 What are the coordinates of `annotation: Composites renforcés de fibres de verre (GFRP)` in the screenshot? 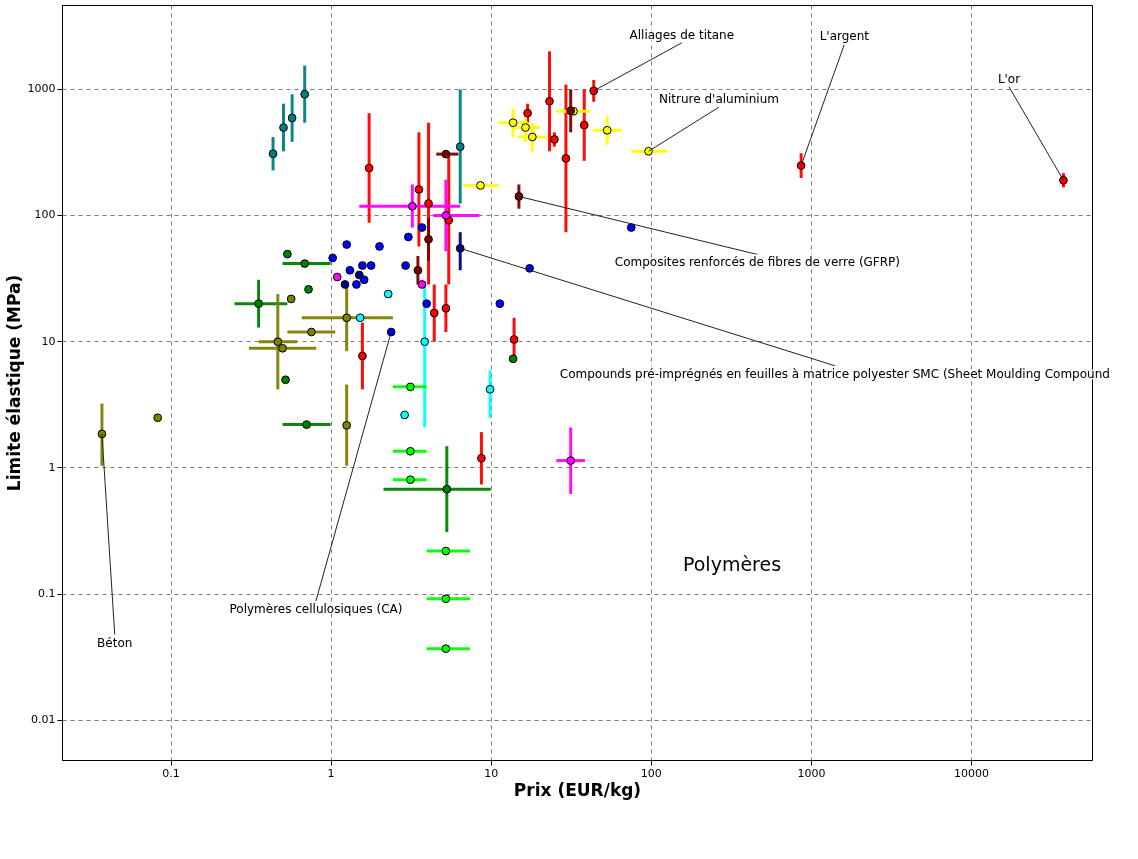 It's located at (757, 262).